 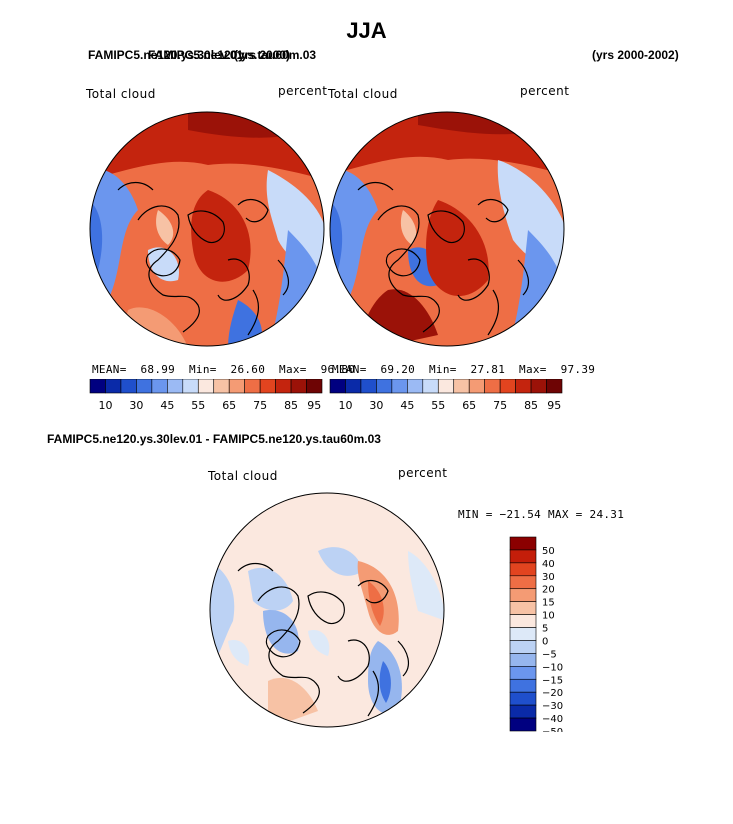 What do you see at coordinates (223, 369) in the screenshot?
I see `panel1-stats: MEAN= 68.99 Min= 26.60 Max= 96.80` at bounding box center [223, 369].